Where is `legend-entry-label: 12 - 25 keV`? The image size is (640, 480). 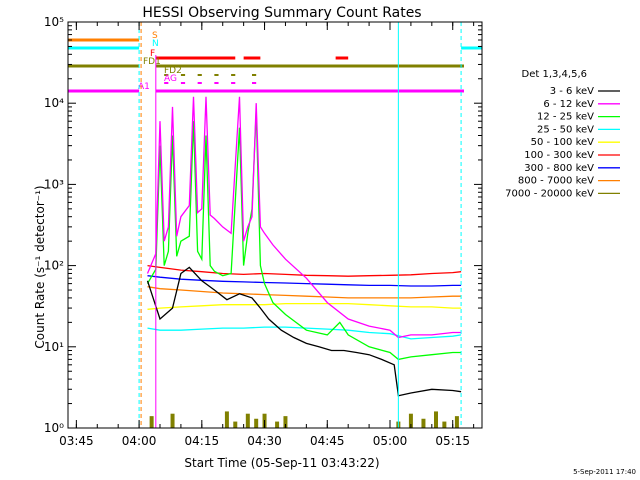
legend-entry-label: 12 - 25 keV is located at coordinates (565, 117).